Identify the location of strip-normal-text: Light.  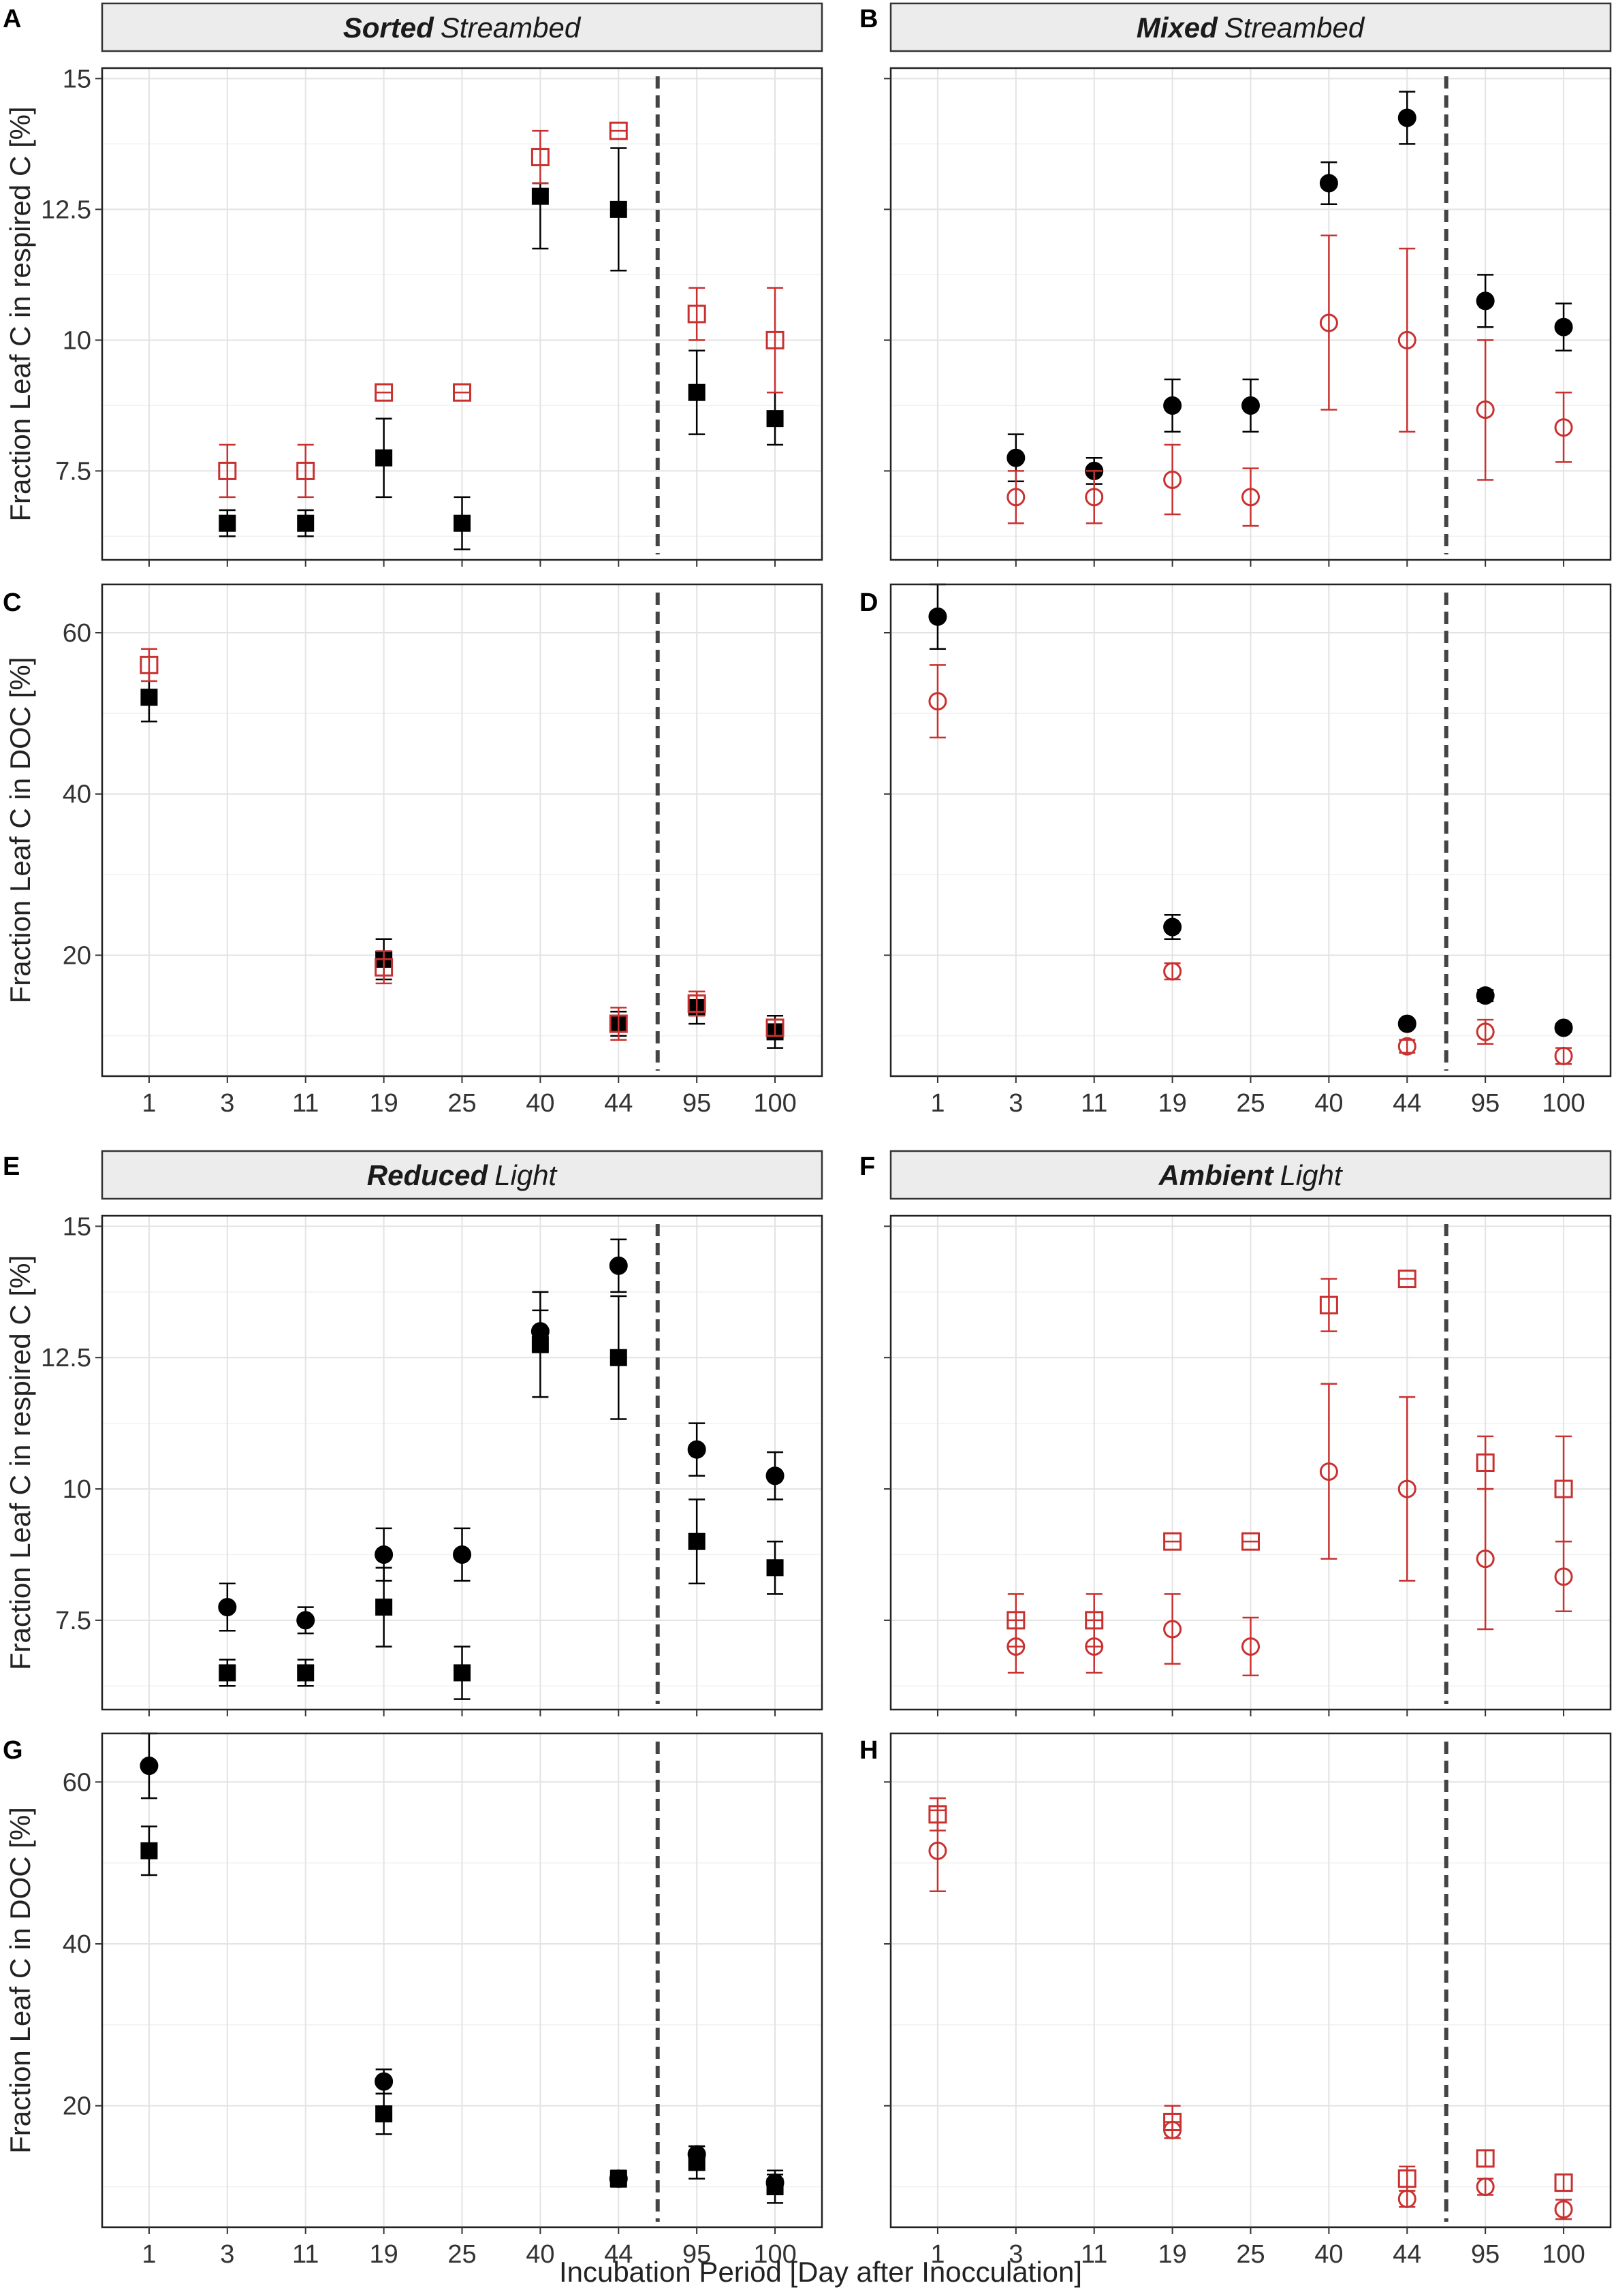
(526, 1175).